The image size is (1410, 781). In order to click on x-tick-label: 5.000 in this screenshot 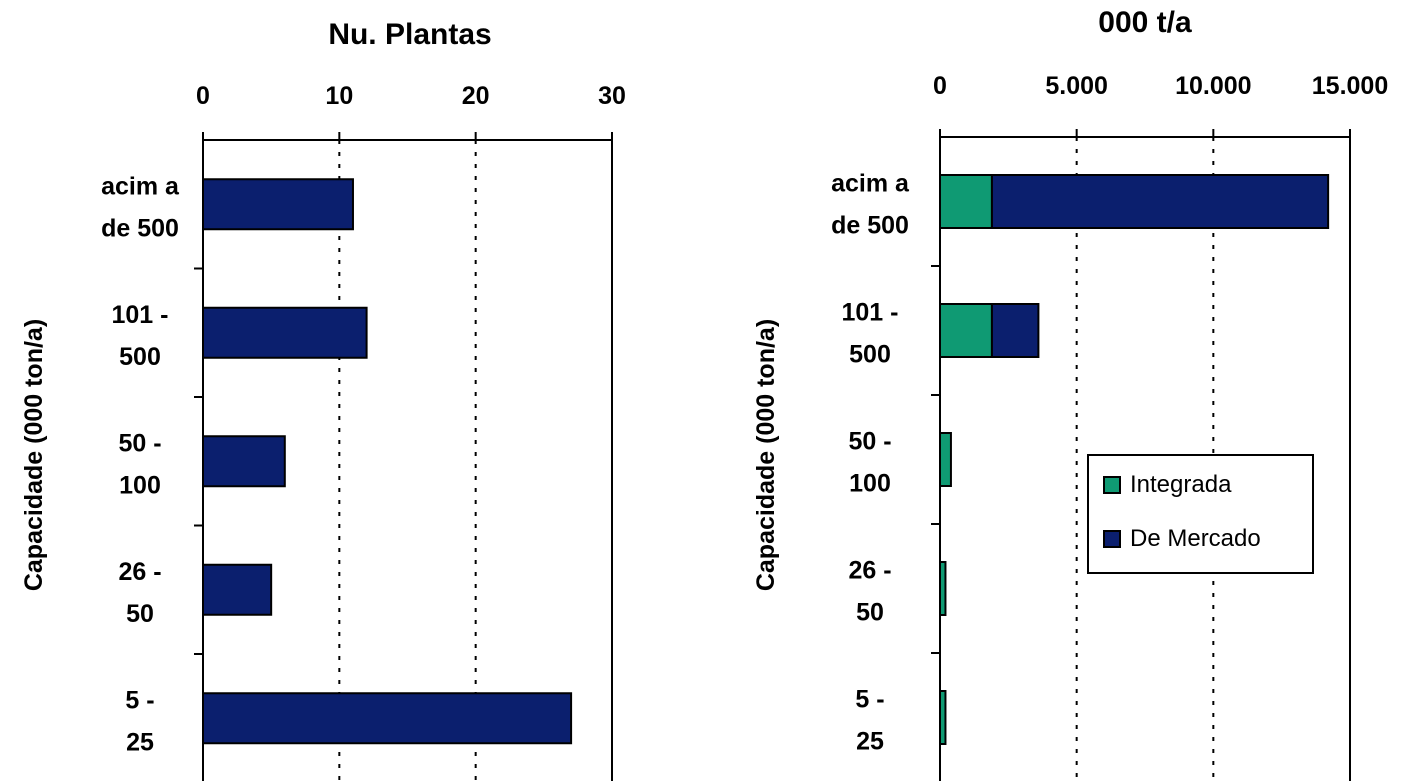, I will do `click(1076, 86)`.